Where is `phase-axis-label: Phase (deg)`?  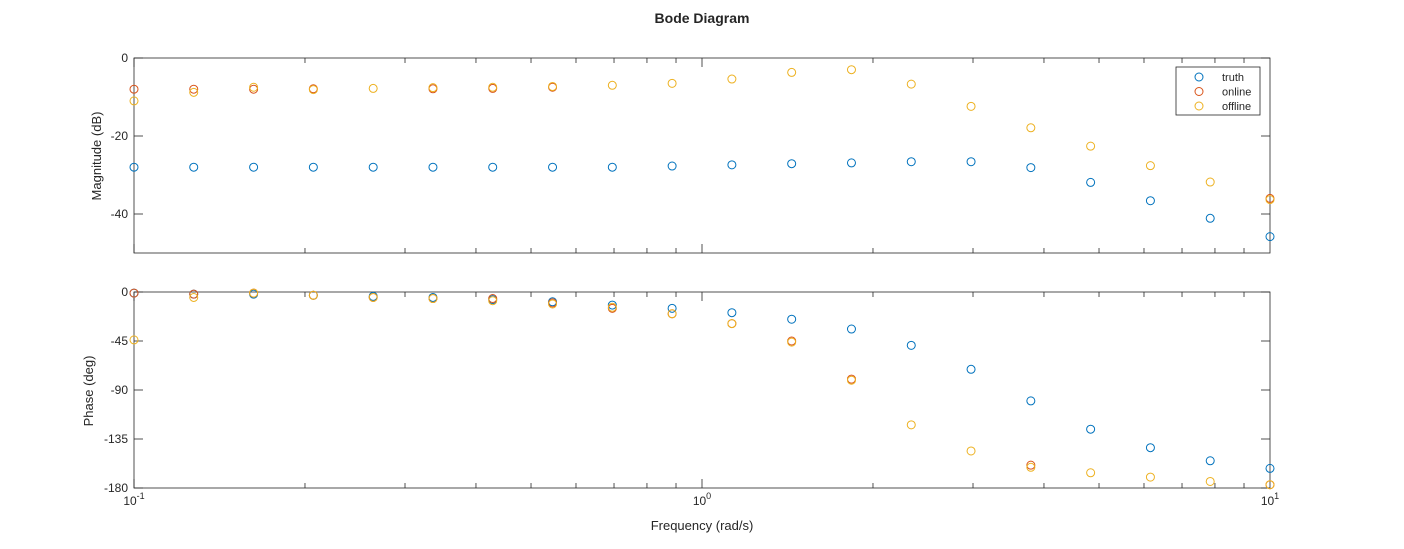
phase-axis-label: Phase (deg) is located at coordinates (88, 391).